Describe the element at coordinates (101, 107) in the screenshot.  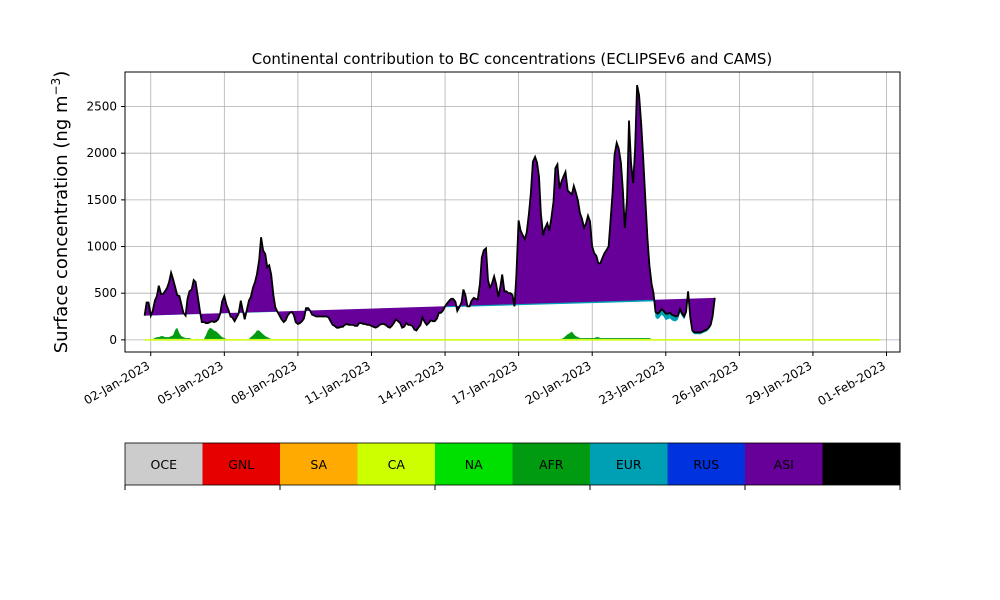
I see `y-tick-label: 2500` at that location.